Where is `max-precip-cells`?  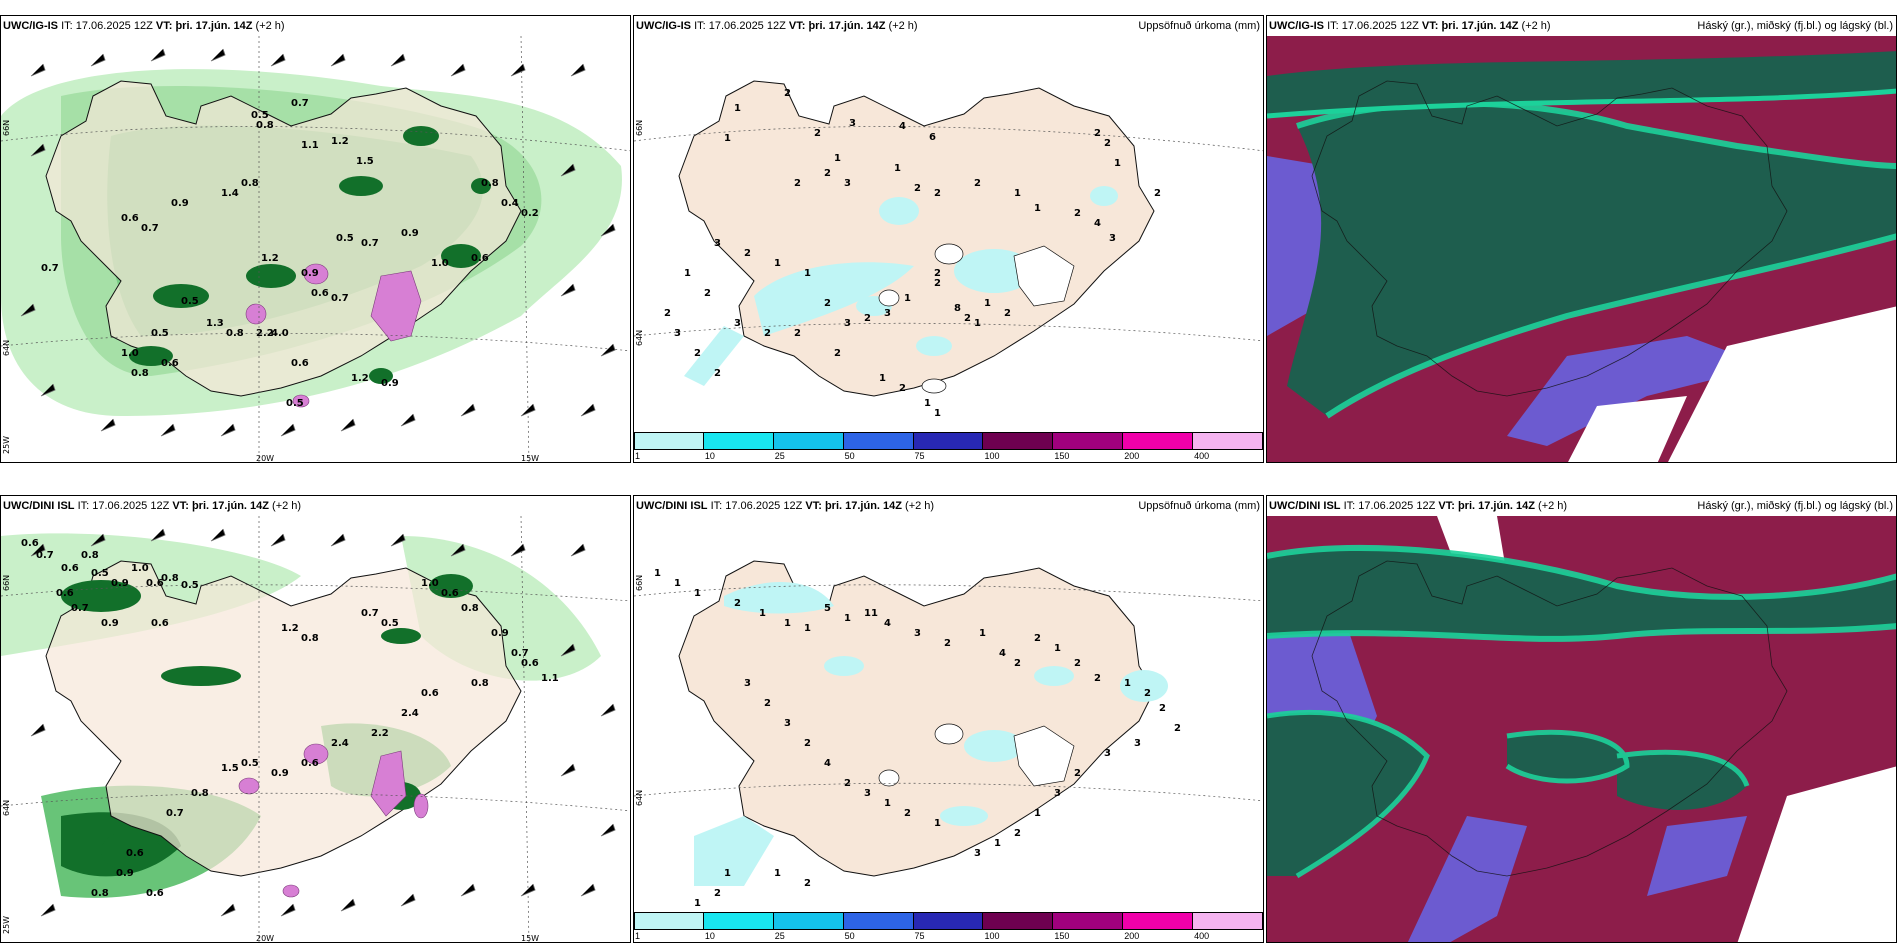 max-precip-cells is located at coordinates (333, 335).